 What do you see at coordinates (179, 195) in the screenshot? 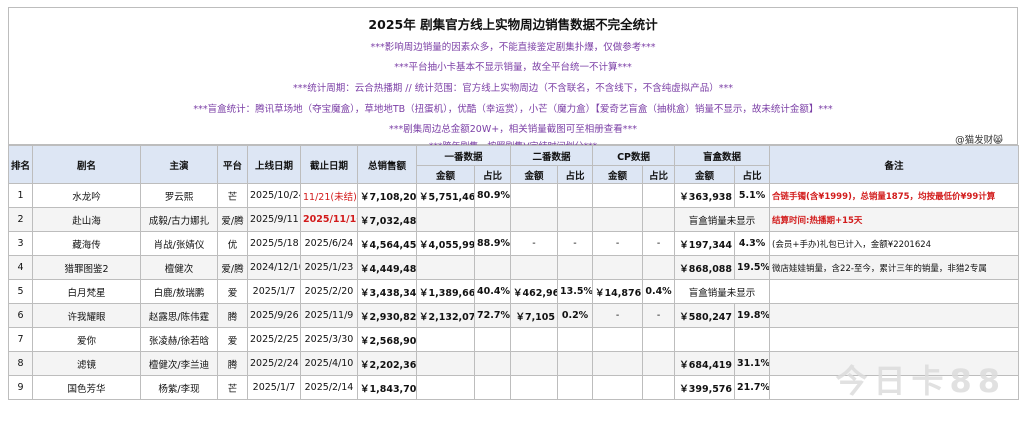
I see `cell-cast: 罗云熙` at bounding box center [179, 195].